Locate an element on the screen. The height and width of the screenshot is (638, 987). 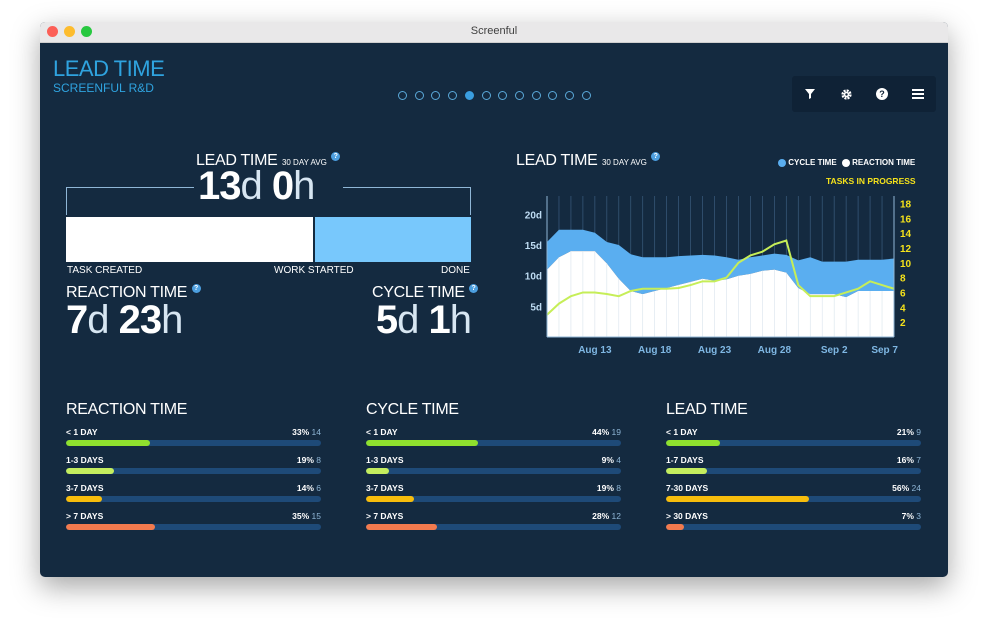
x-tick-label: Sep 7 is located at coordinates (884, 350).